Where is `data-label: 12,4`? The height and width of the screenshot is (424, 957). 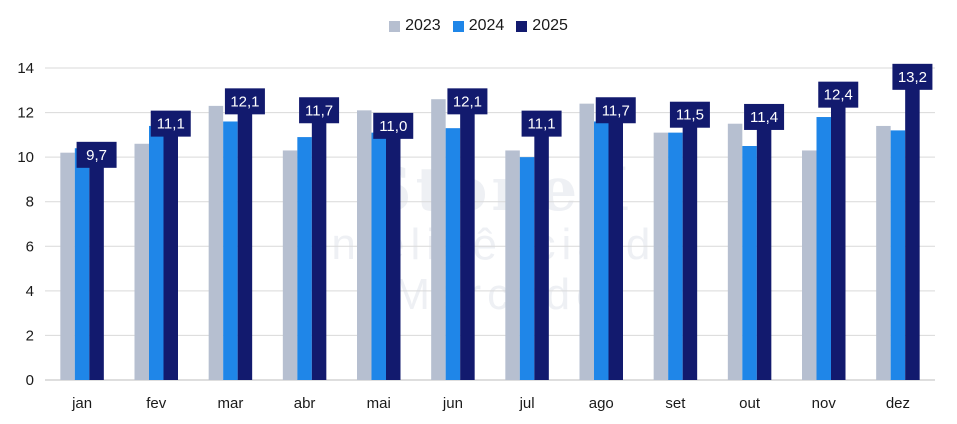
data-label: 12,4 is located at coordinates (838, 95).